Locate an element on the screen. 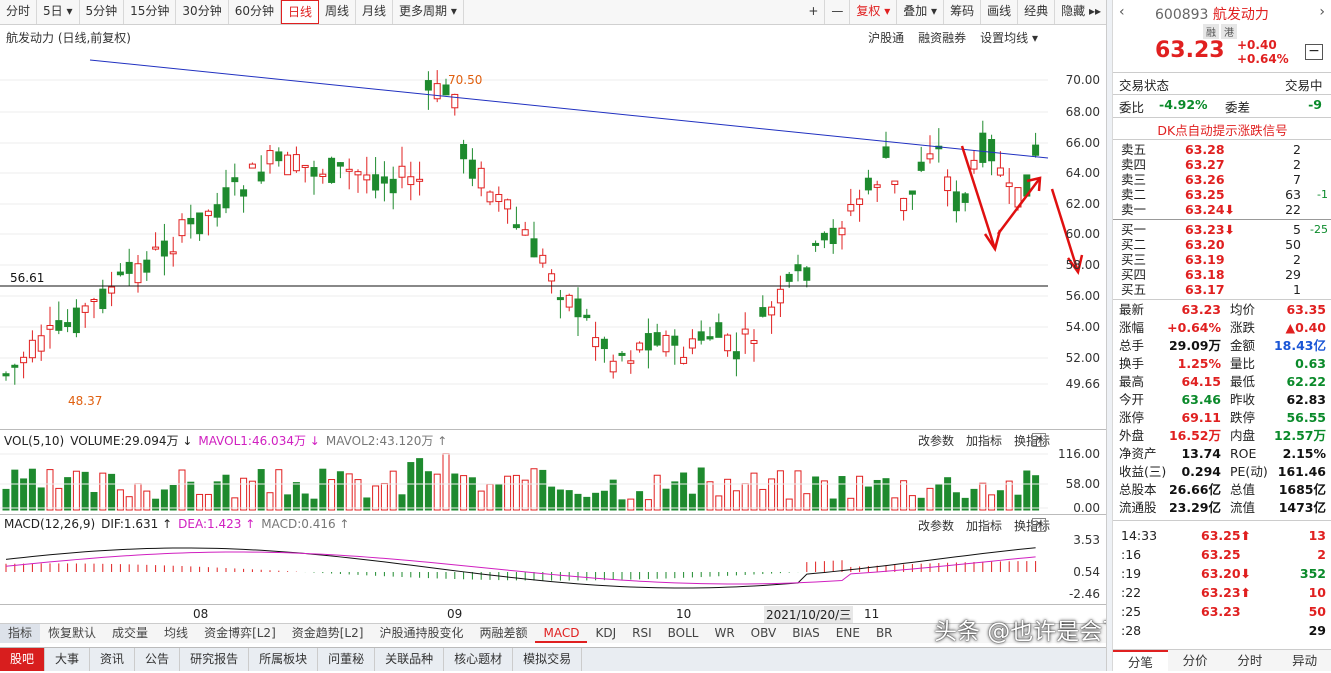  quote-tab: 异动 is located at coordinates (1305, 660).